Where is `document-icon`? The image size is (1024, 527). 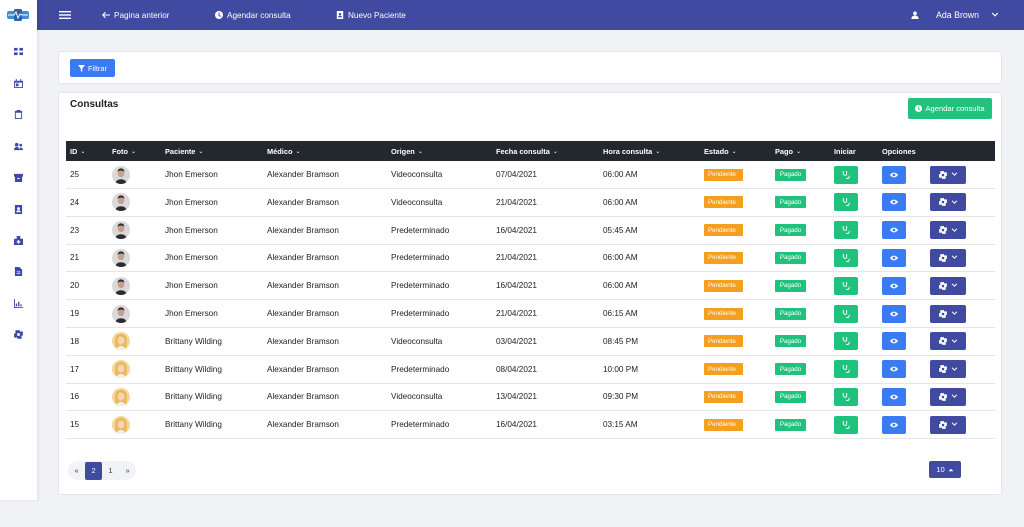
document-icon is located at coordinates (18, 271).